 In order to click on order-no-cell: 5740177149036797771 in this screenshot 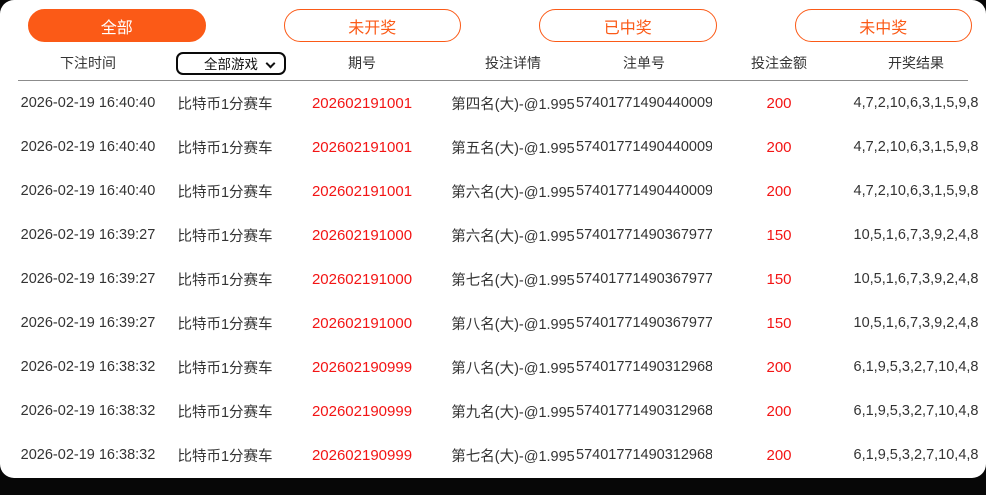, I will do `click(644, 279)`.